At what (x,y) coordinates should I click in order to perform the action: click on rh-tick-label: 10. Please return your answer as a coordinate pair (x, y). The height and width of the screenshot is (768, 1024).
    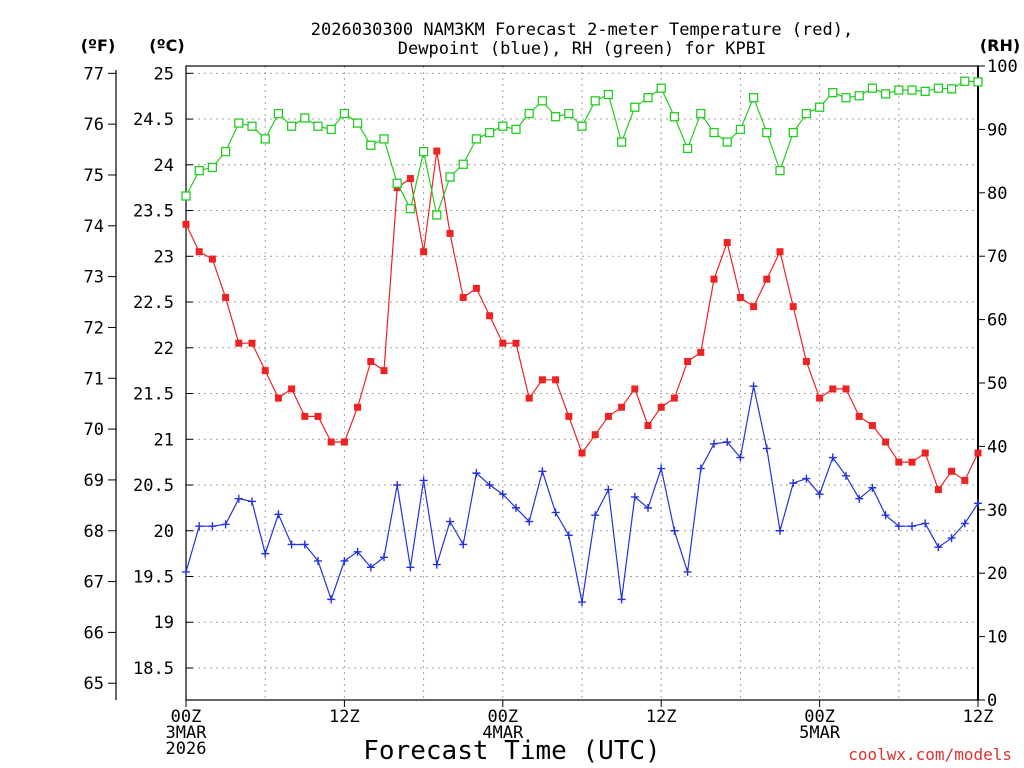
    Looking at the image, I should click on (997, 638).